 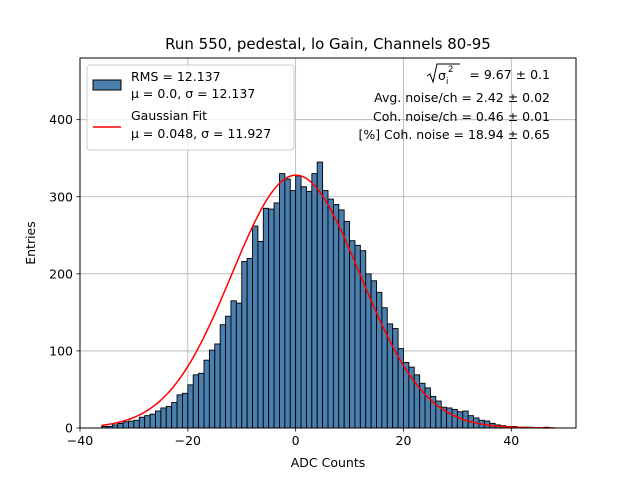 What do you see at coordinates (169, 115) in the screenshot?
I see `legend-fit-label: Gaussian Fit` at bounding box center [169, 115].